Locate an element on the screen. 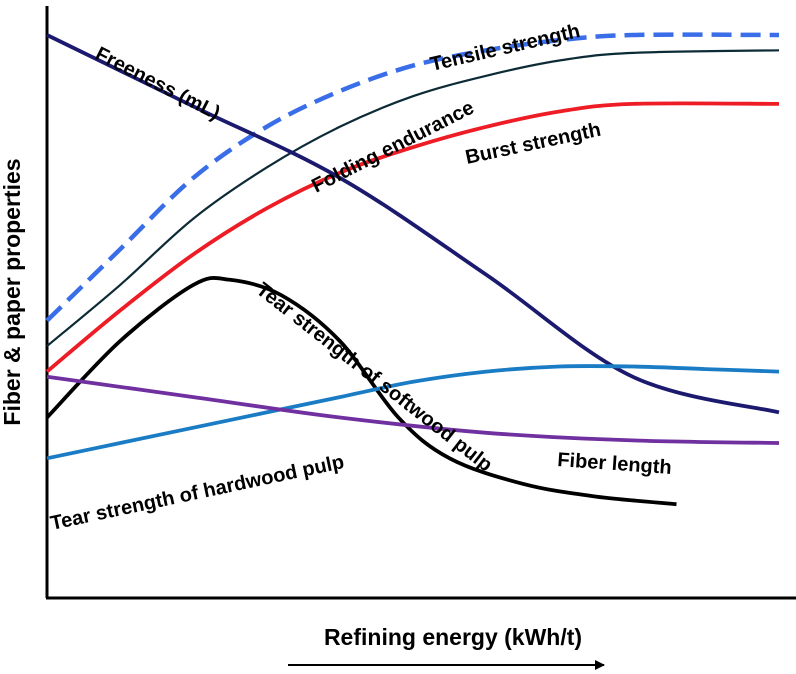 Image resolution: width=796 pixels, height=674 pixels. series-line-tear-strength-of-hardwood-pulp is located at coordinates (413, 412).